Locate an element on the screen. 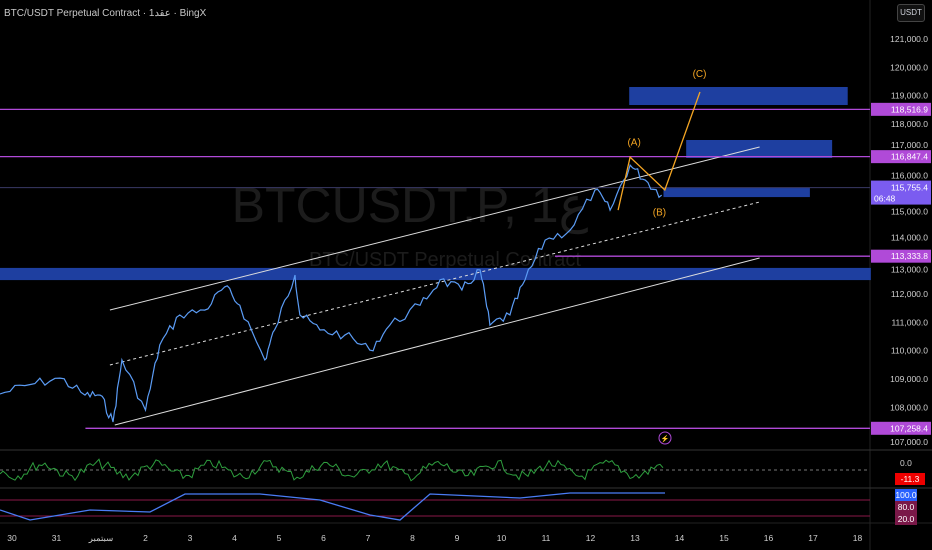  candle-countdown: 06:48 is located at coordinates (885, 199).